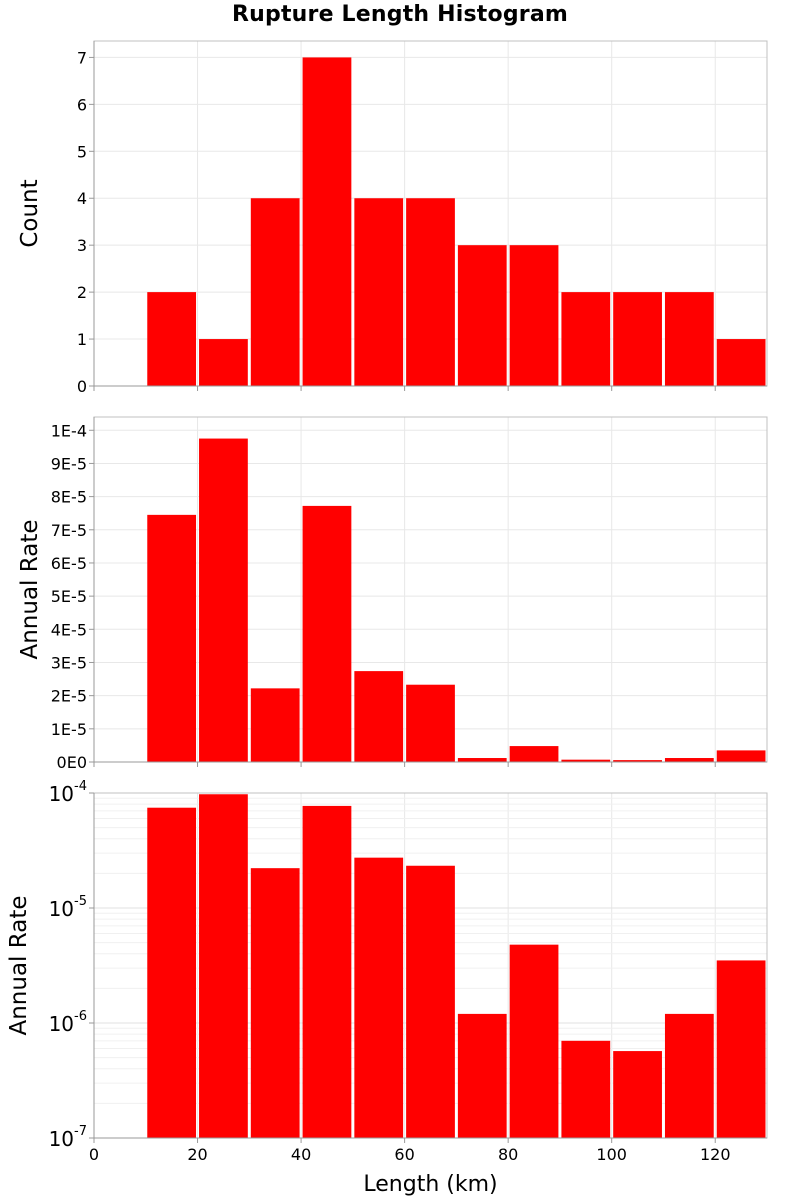 This screenshot has height=1200, width=800. What do you see at coordinates (82, 151) in the screenshot?
I see `y-tick-label: 5` at bounding box center [82, 151].